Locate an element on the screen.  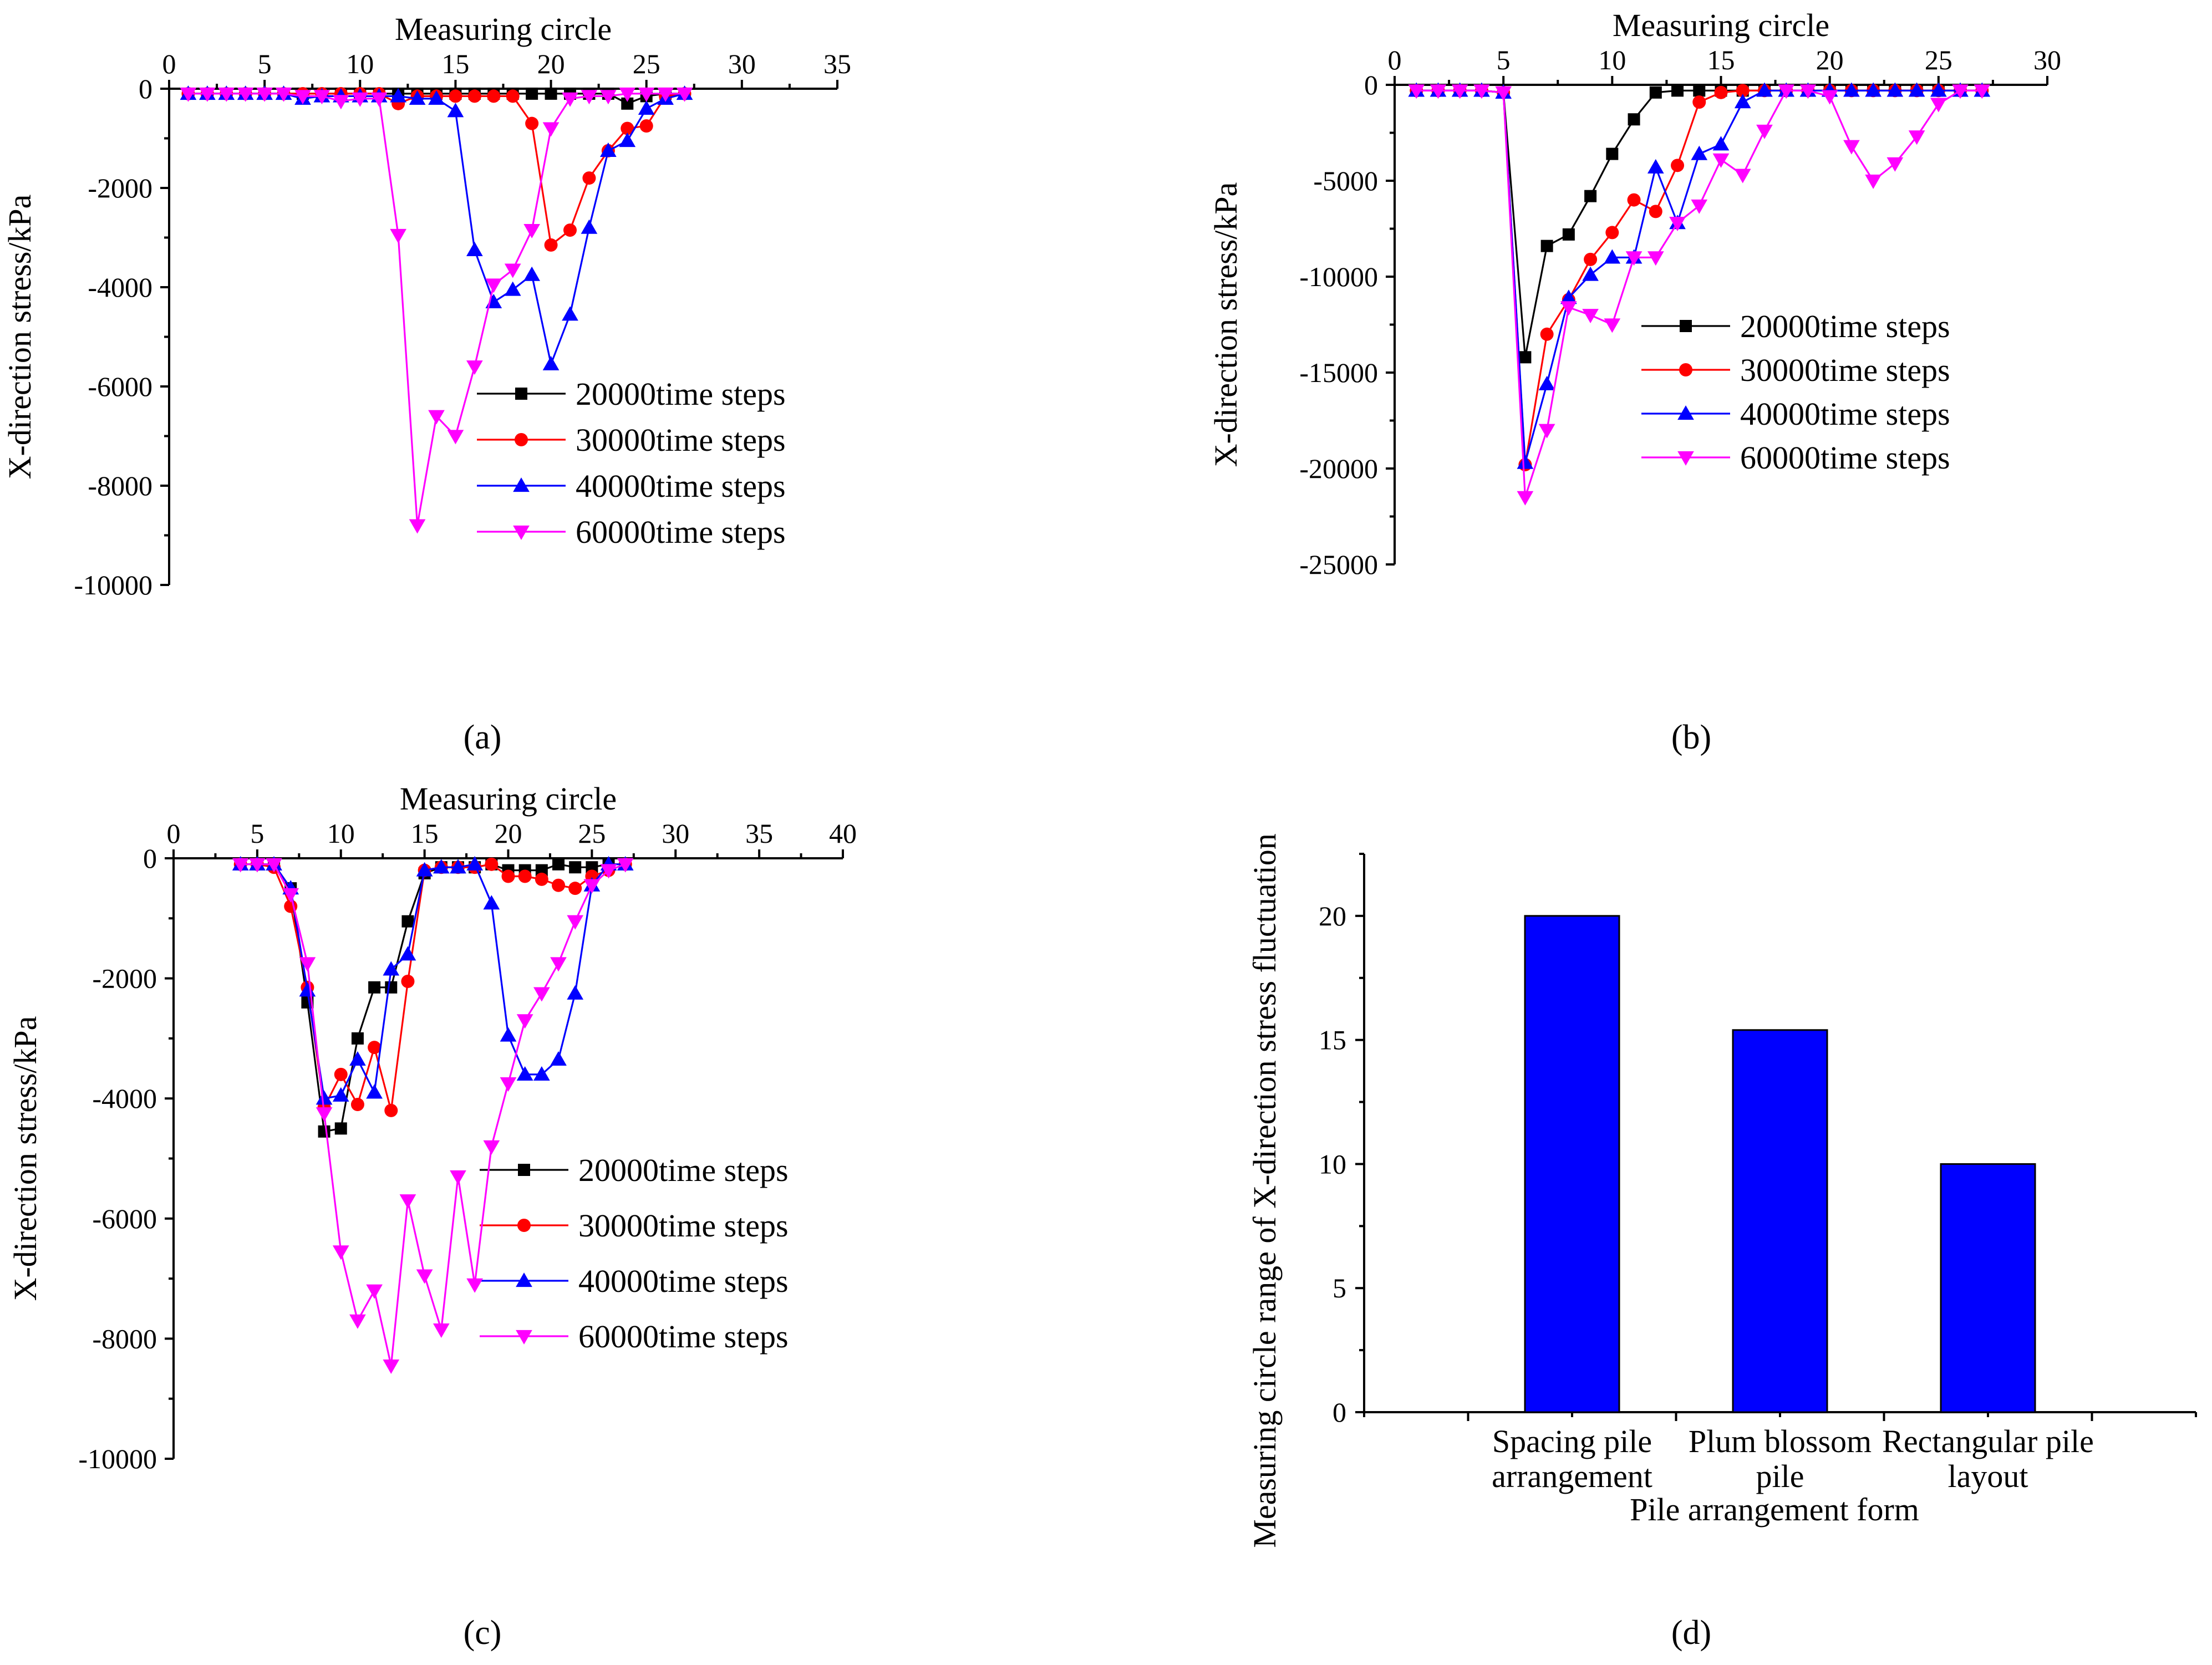
category-label: Rectangular pile is located at coordinates (1988, 1441).